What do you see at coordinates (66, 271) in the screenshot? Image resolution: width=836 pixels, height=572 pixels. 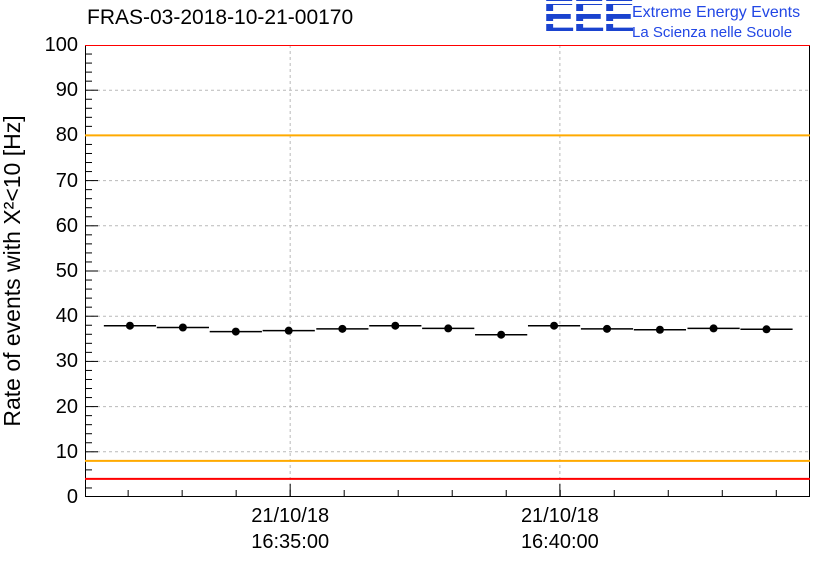 I see `y-tick-label: 50` at bounding box center [66, 271].